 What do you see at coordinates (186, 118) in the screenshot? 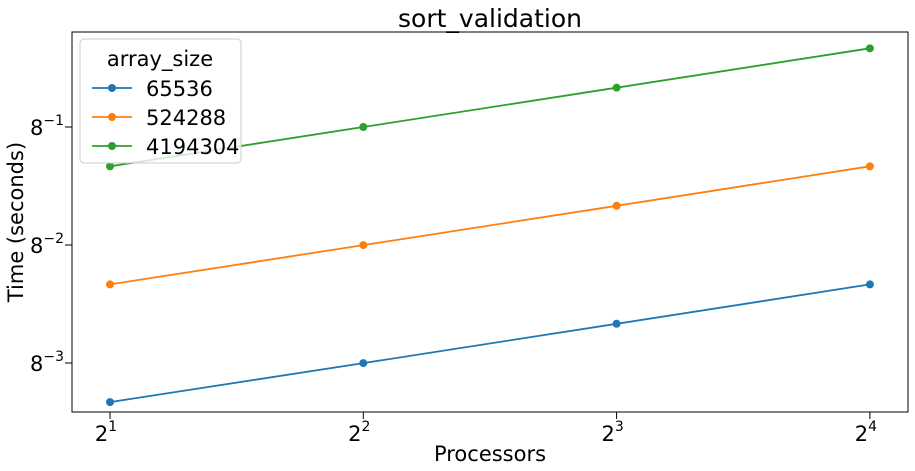
I see `legend-entry-label: 524288` at bounding box center [186, 118].